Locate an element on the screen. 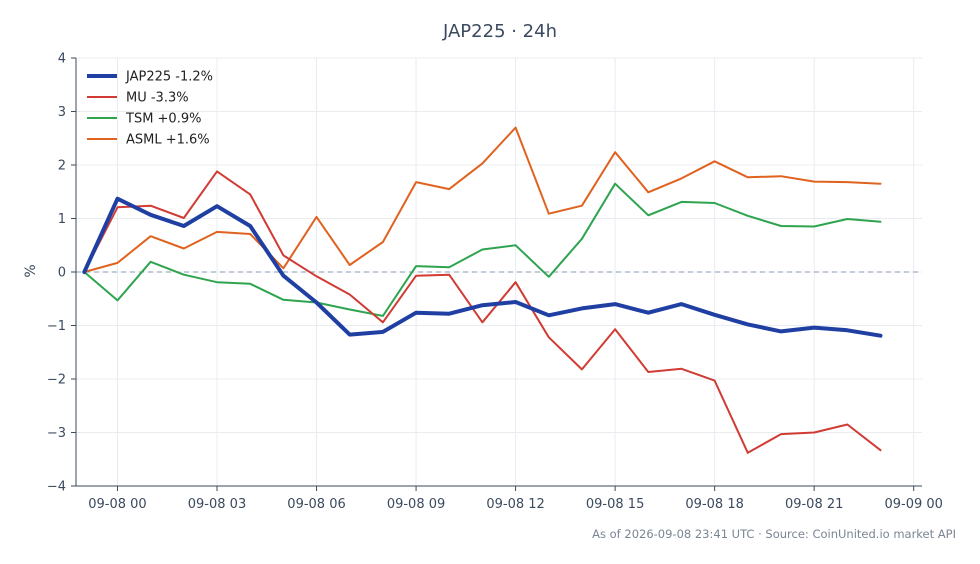 The height and width of the screenshot is (564, 980). x-tick-label: 09-08 12 is located at coordinates (515, 504).